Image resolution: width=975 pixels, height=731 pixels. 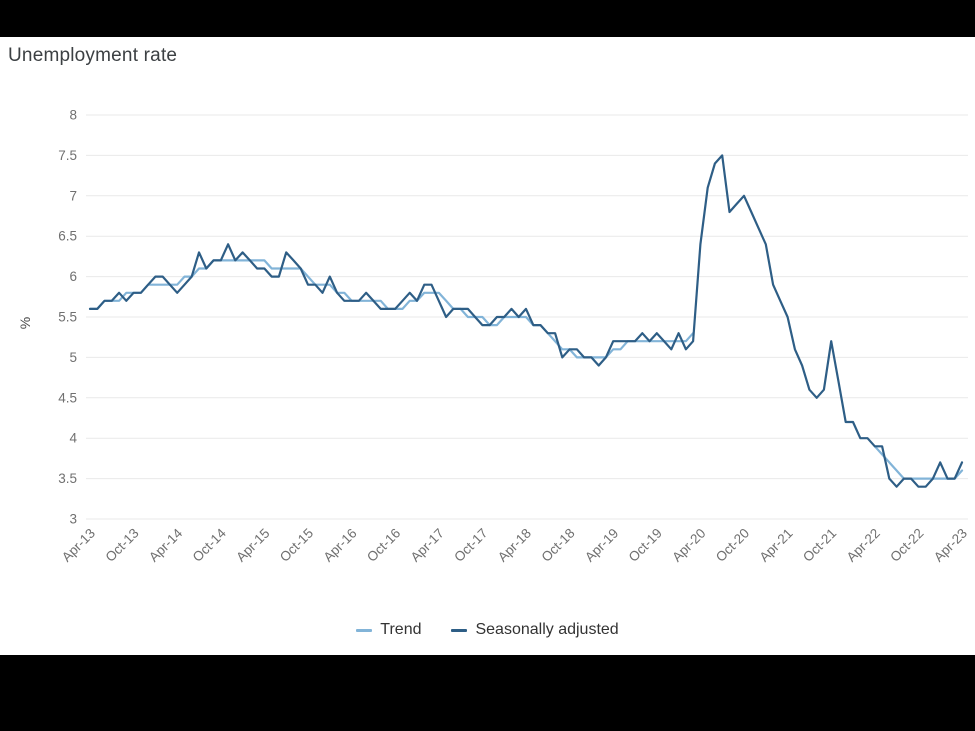 I want to click on x-tick-label: Apr-13, so click(x=78, y=545).